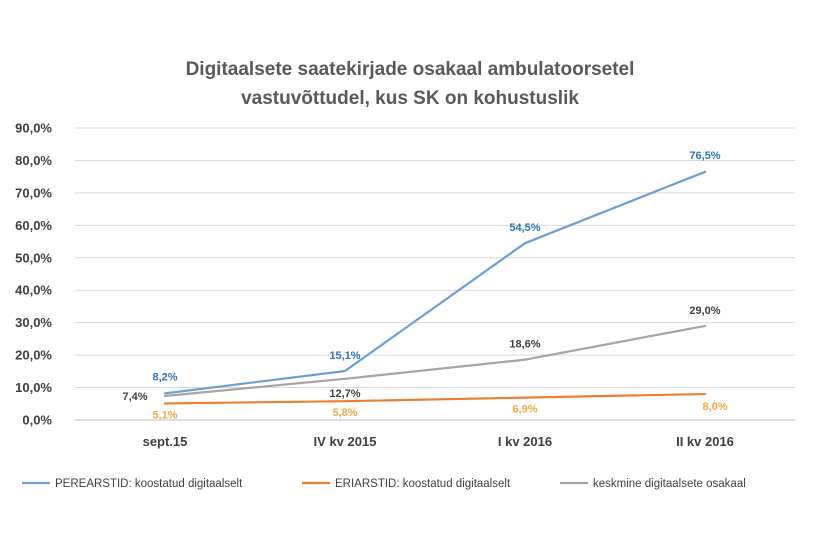 This screenshot has width=820, height=548. Describe the element at coordinates (423, 484) in the screenshot. I see `legend-label: ERIARSTID: koostatud digitaalselt` at that location.